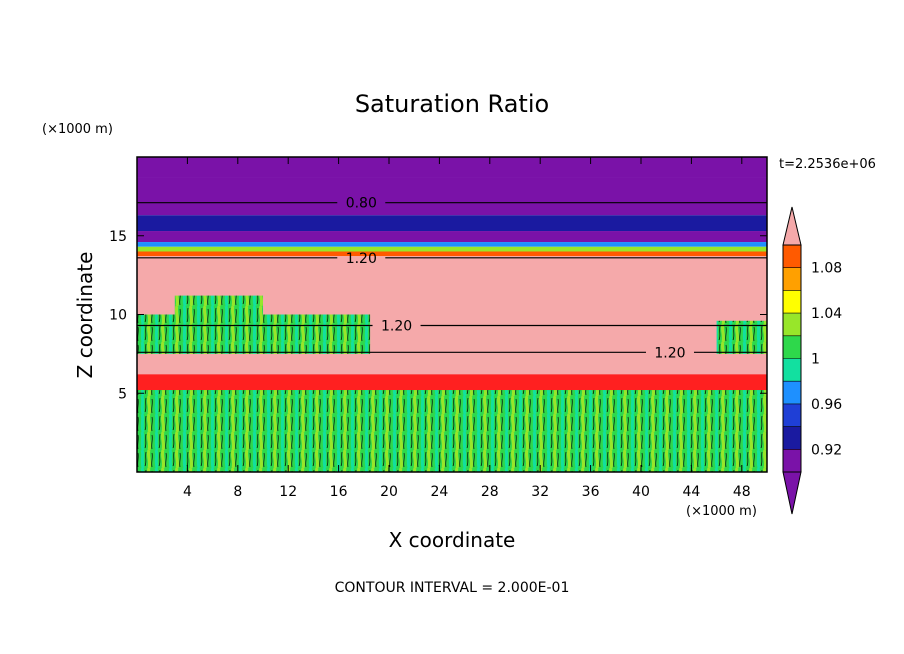 Image resolution: width=904 pixels, height=654 pixels. I want to click on contour-label-1: 1.20, so click(361, 259).